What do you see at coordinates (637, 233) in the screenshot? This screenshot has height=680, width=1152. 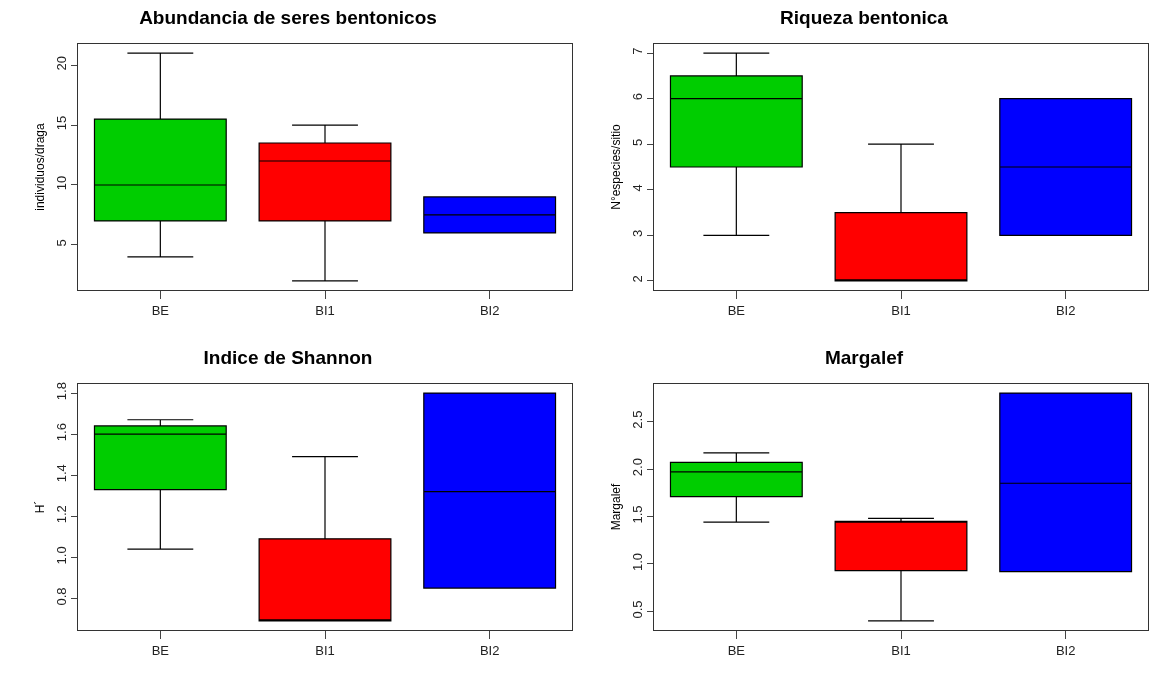 I see `y-tick-label: 3` at bounding box center [637, 233].